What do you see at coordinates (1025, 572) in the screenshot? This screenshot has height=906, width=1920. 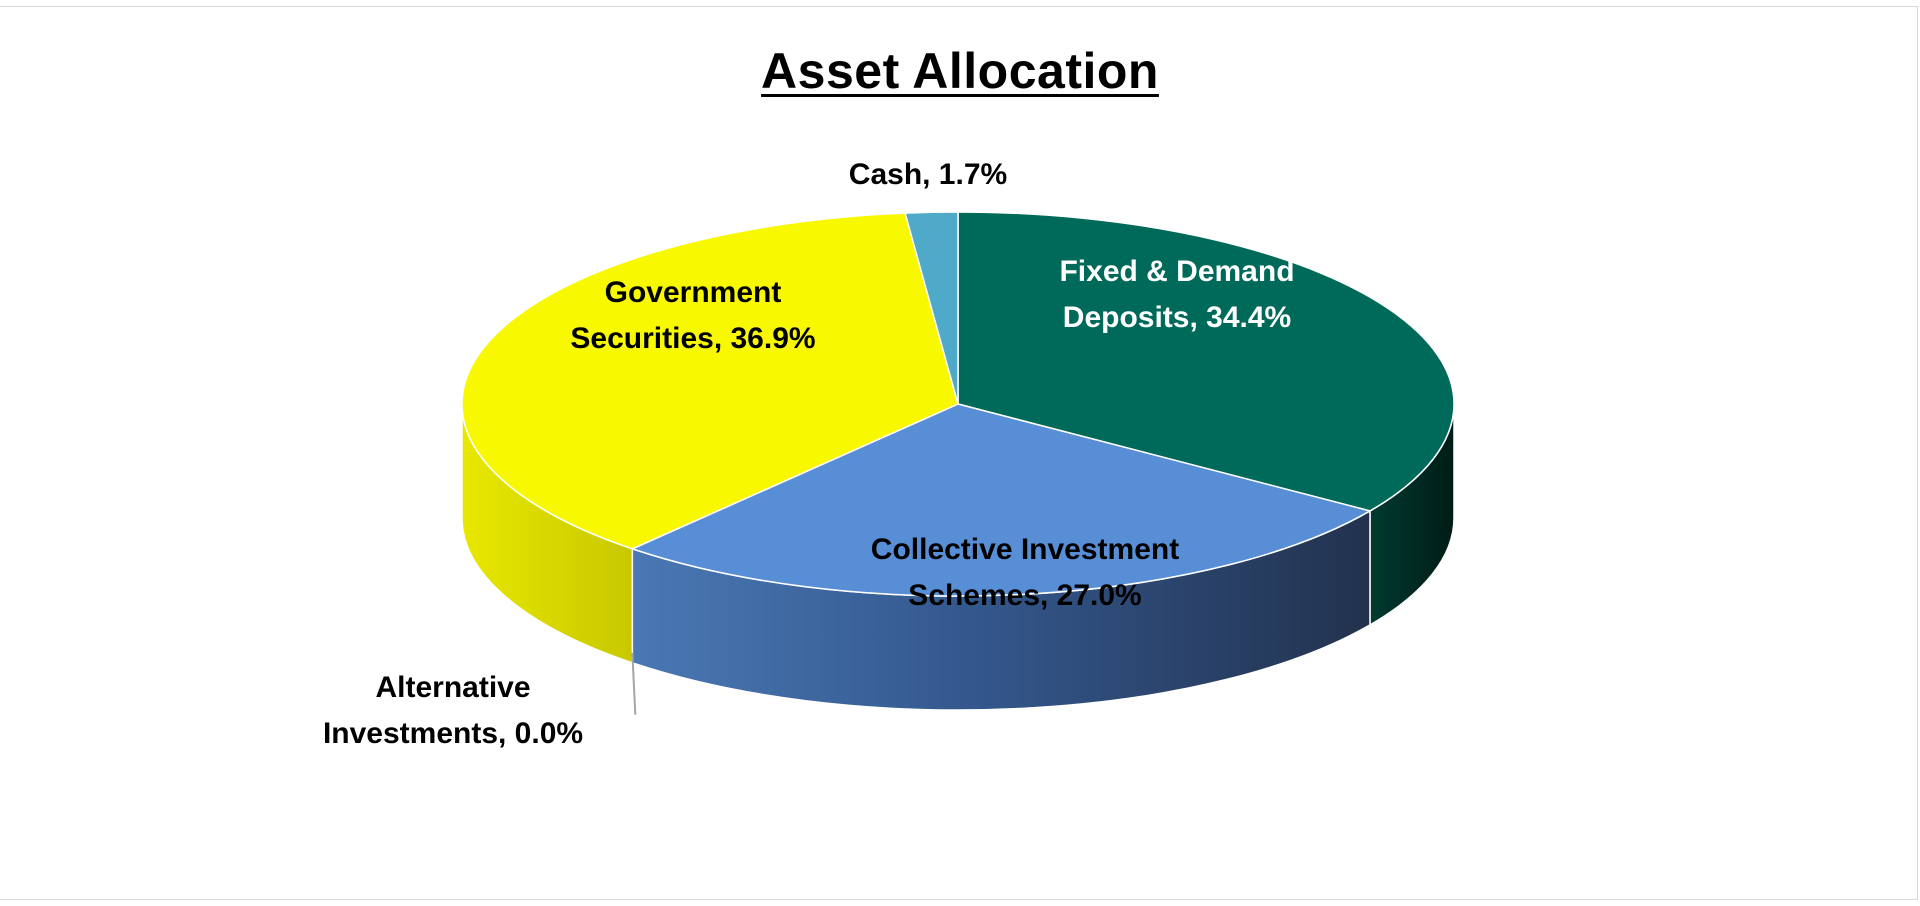 I see `data-label-collective-investment-schemes: Collective Investment Schemes, 27.0%` at bounding box center [1025, 572].